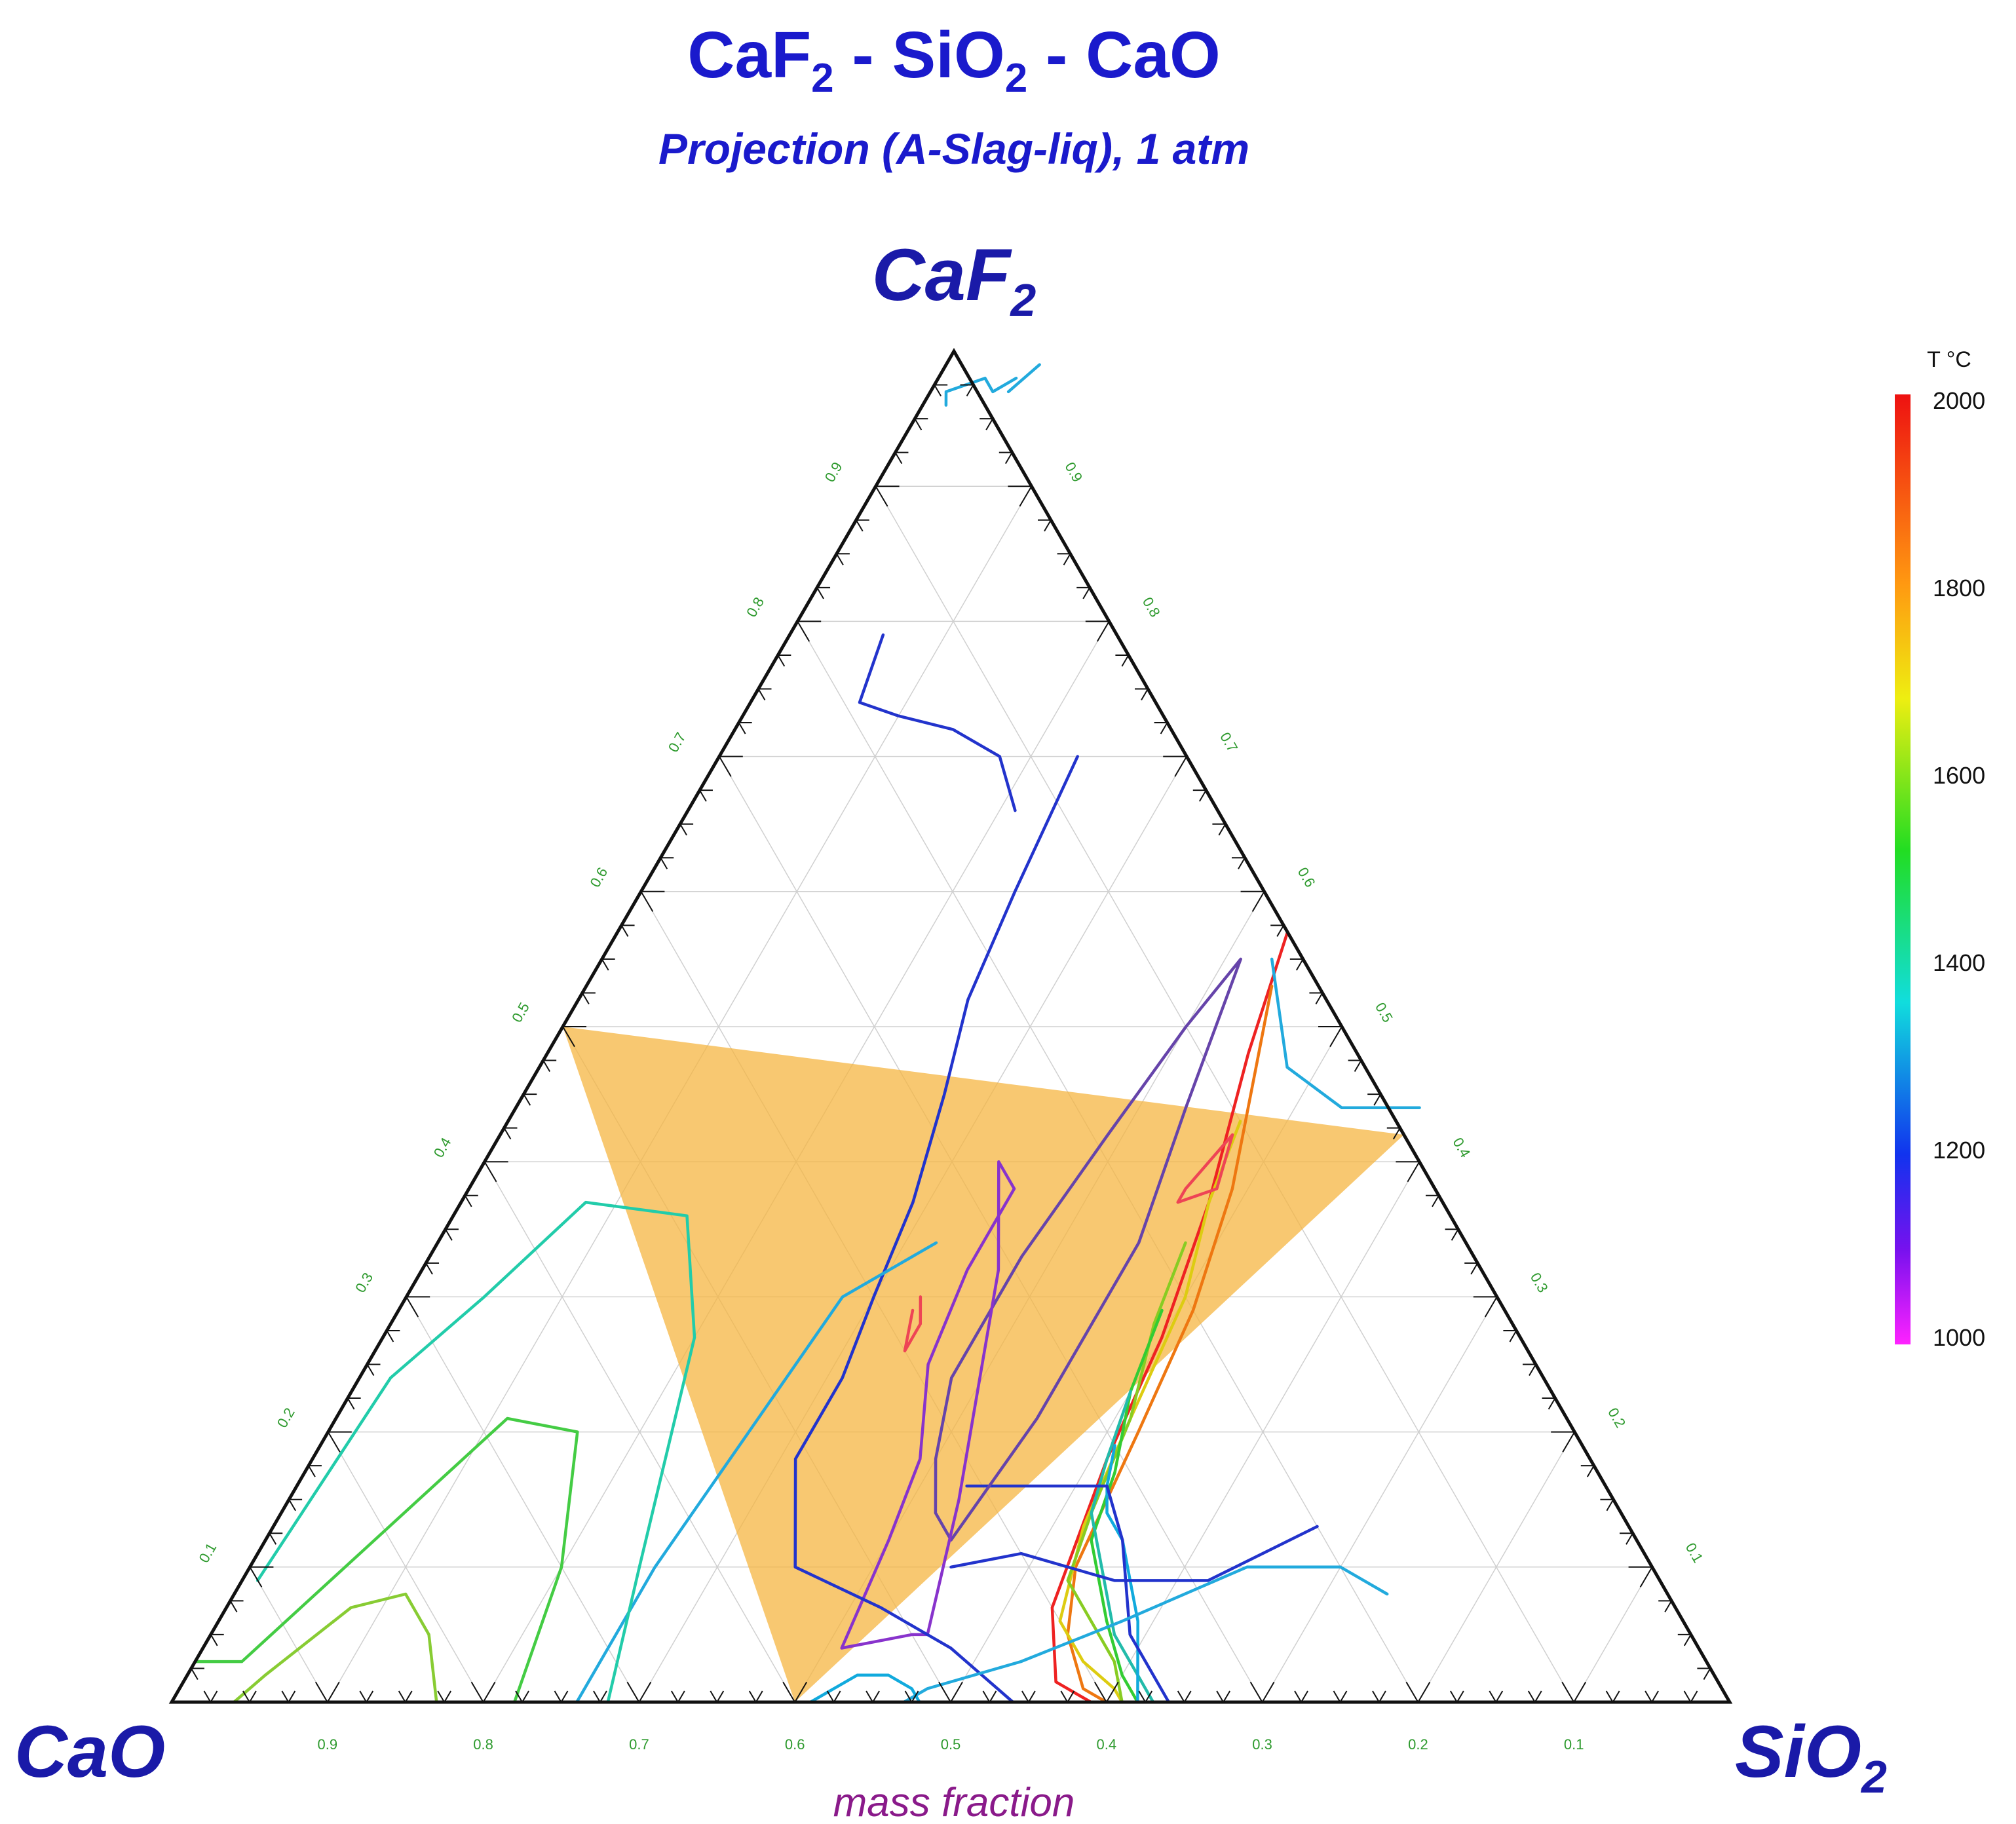 The height and width of the screenshot is (1824, 2016). What do you see at coordinates (442, 1147) in the screenshot?
I see `left-tick-label: 0.4` at bounding box center [442, 1147].